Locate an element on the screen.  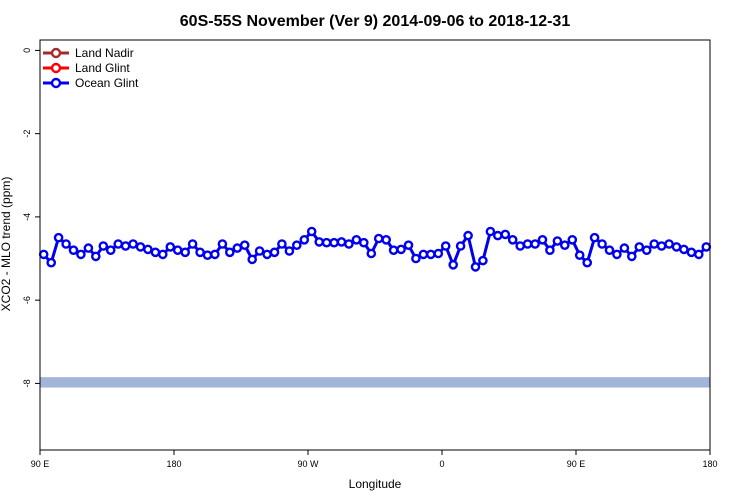
y-tick-label: -8 is located at coordinates (27, 383).